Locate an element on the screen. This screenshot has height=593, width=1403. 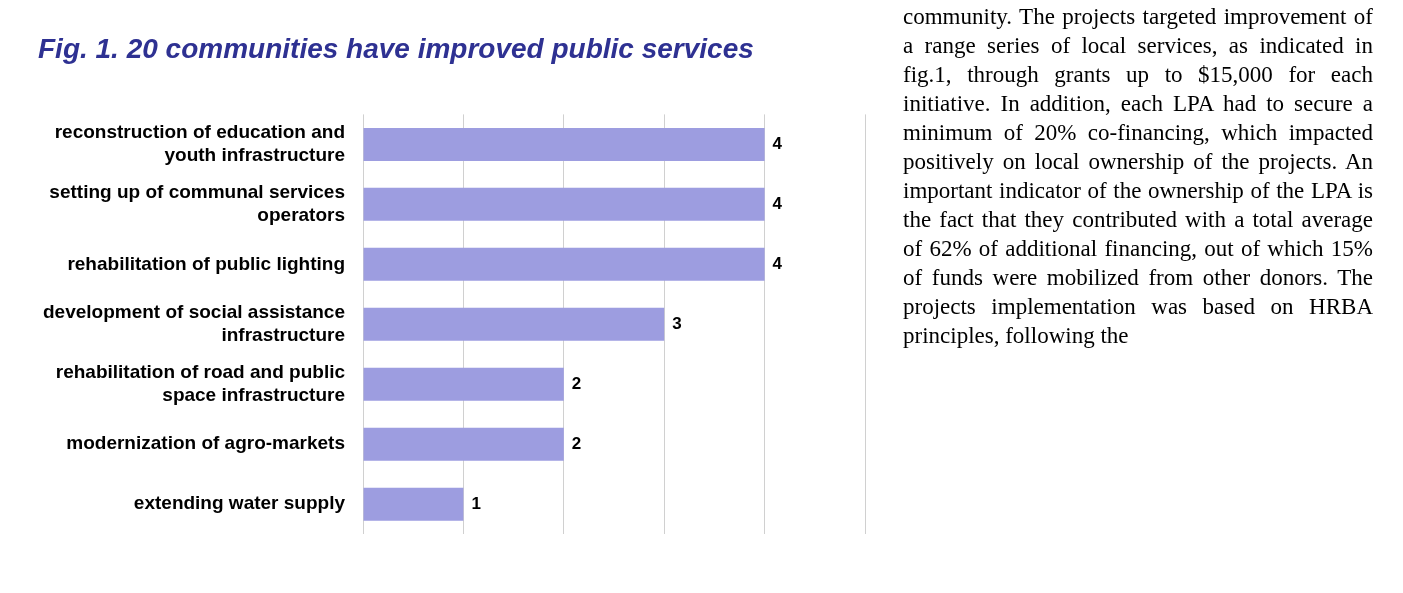
y-tick-label: setting up of communal services operators is located at coordinates (197, 203).